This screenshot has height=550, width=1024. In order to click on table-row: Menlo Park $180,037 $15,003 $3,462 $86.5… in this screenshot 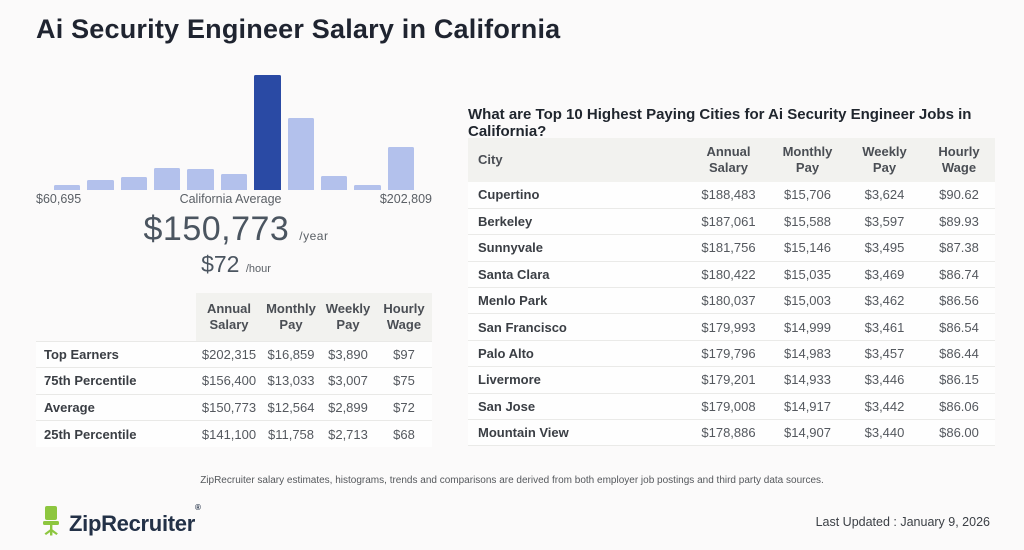, I will do `click(731, 301)`.